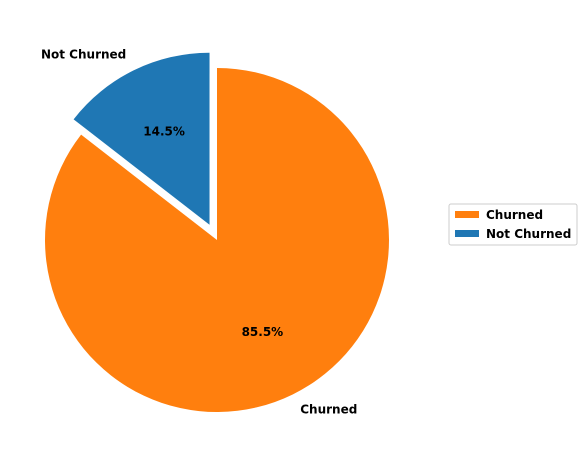  I want to click on category-label-not-churned: Not Churned, so click(83, 54).